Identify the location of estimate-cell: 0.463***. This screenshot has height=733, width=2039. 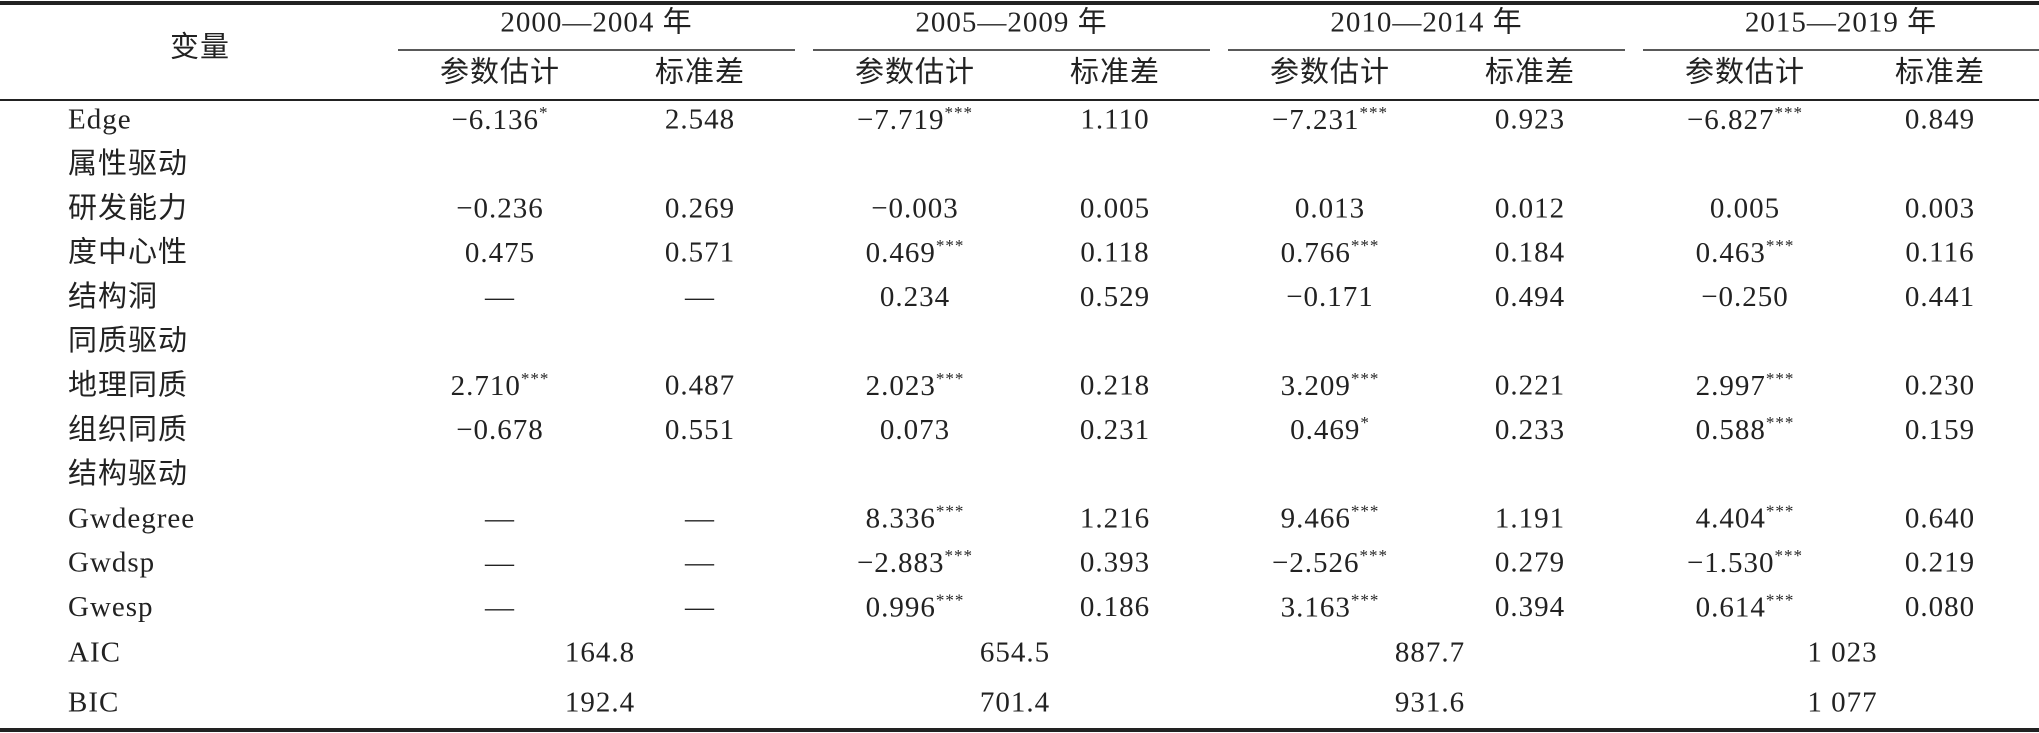
(1745, 252).